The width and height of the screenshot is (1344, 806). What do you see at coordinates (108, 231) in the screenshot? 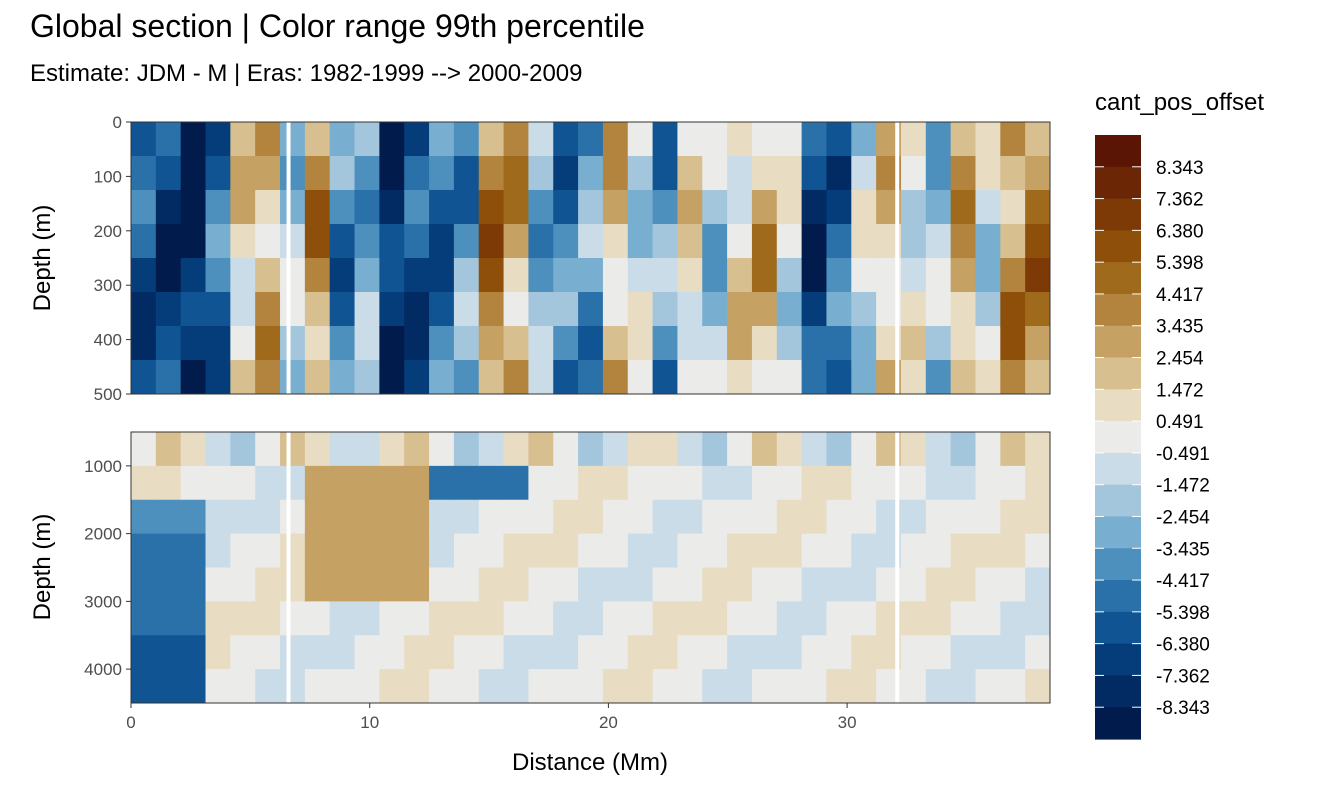
I see `y-tick-label: 200` at bounding box center [108, 231].